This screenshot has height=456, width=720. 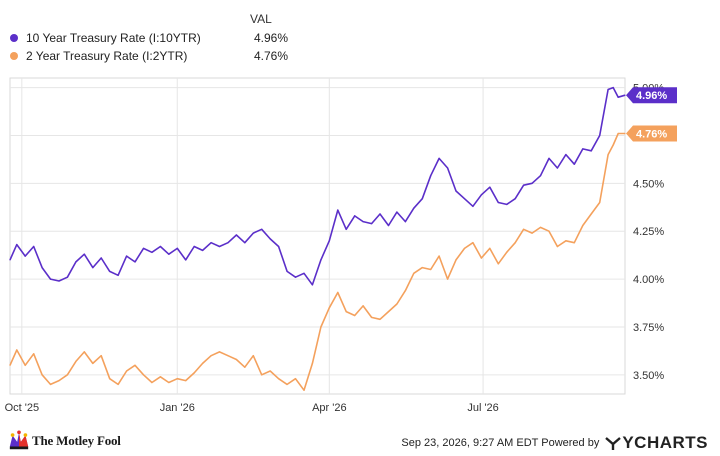 What do you see at coordinates (656, 443) in the screenshot?
I see `ycharts-logo: YCHARTS` at bounding box center [656, 443].